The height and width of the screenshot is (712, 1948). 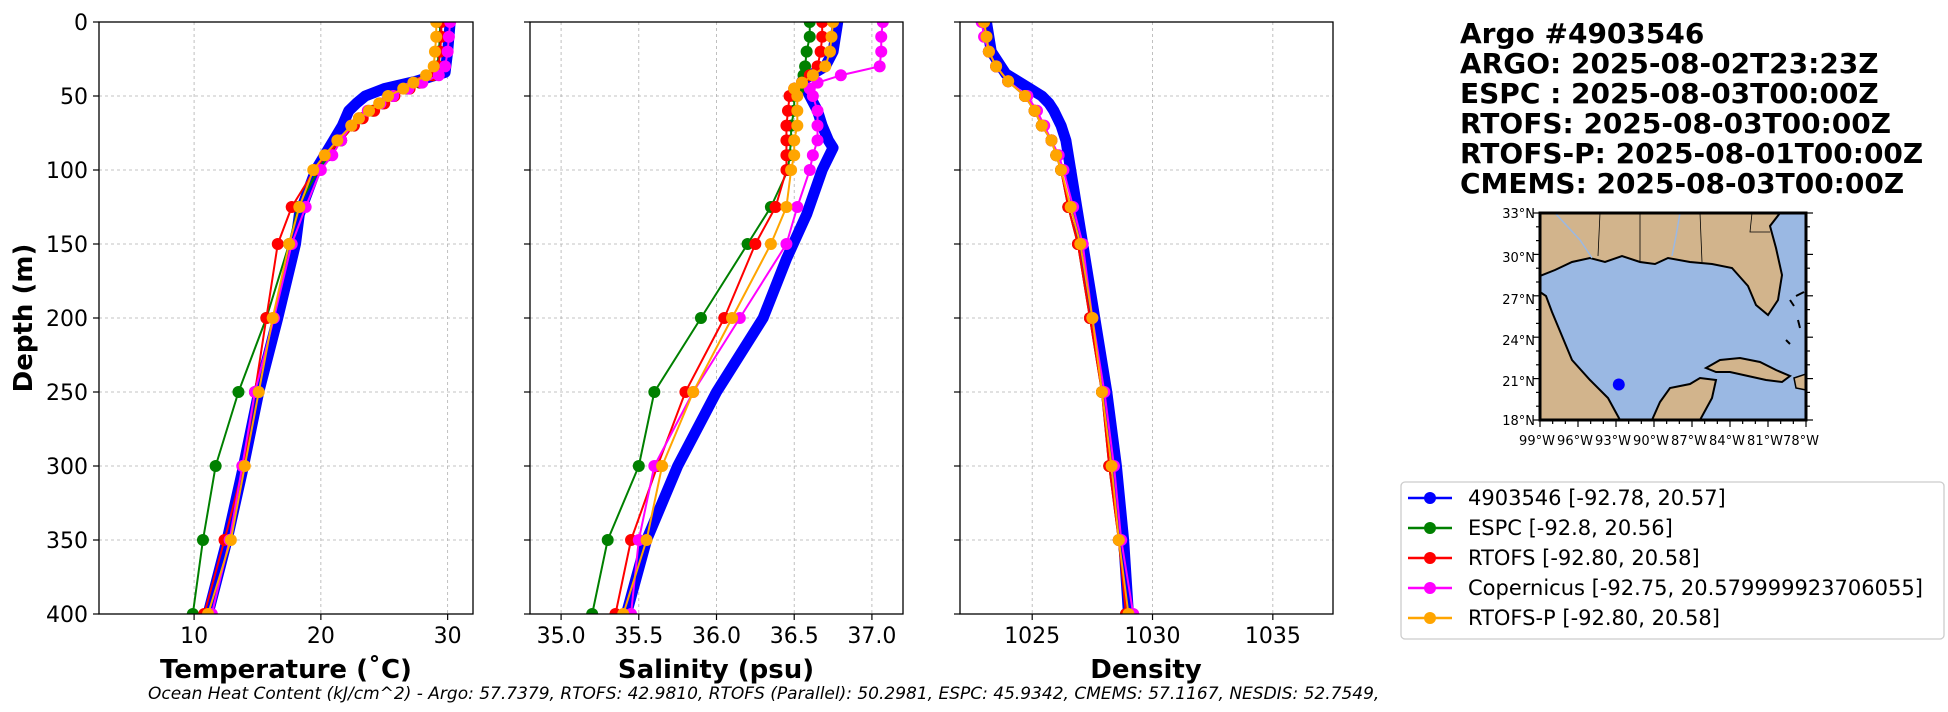 I want to click on y-tick-label: 300, so click(x=67, y=467).